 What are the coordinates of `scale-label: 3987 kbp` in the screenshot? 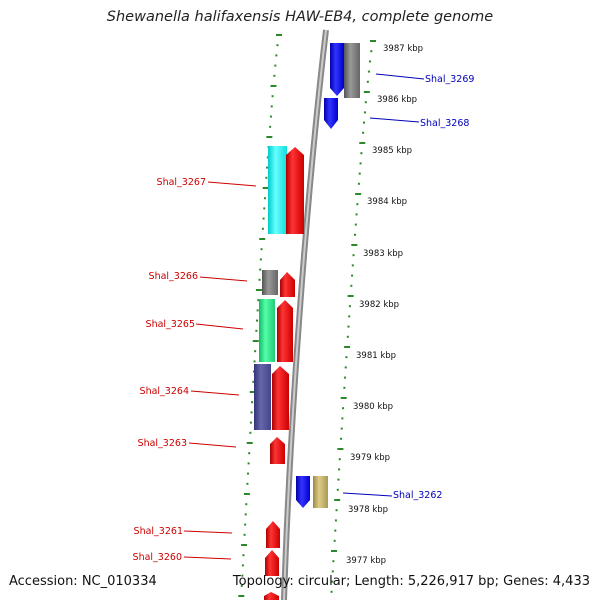 It's located at (403, 49).